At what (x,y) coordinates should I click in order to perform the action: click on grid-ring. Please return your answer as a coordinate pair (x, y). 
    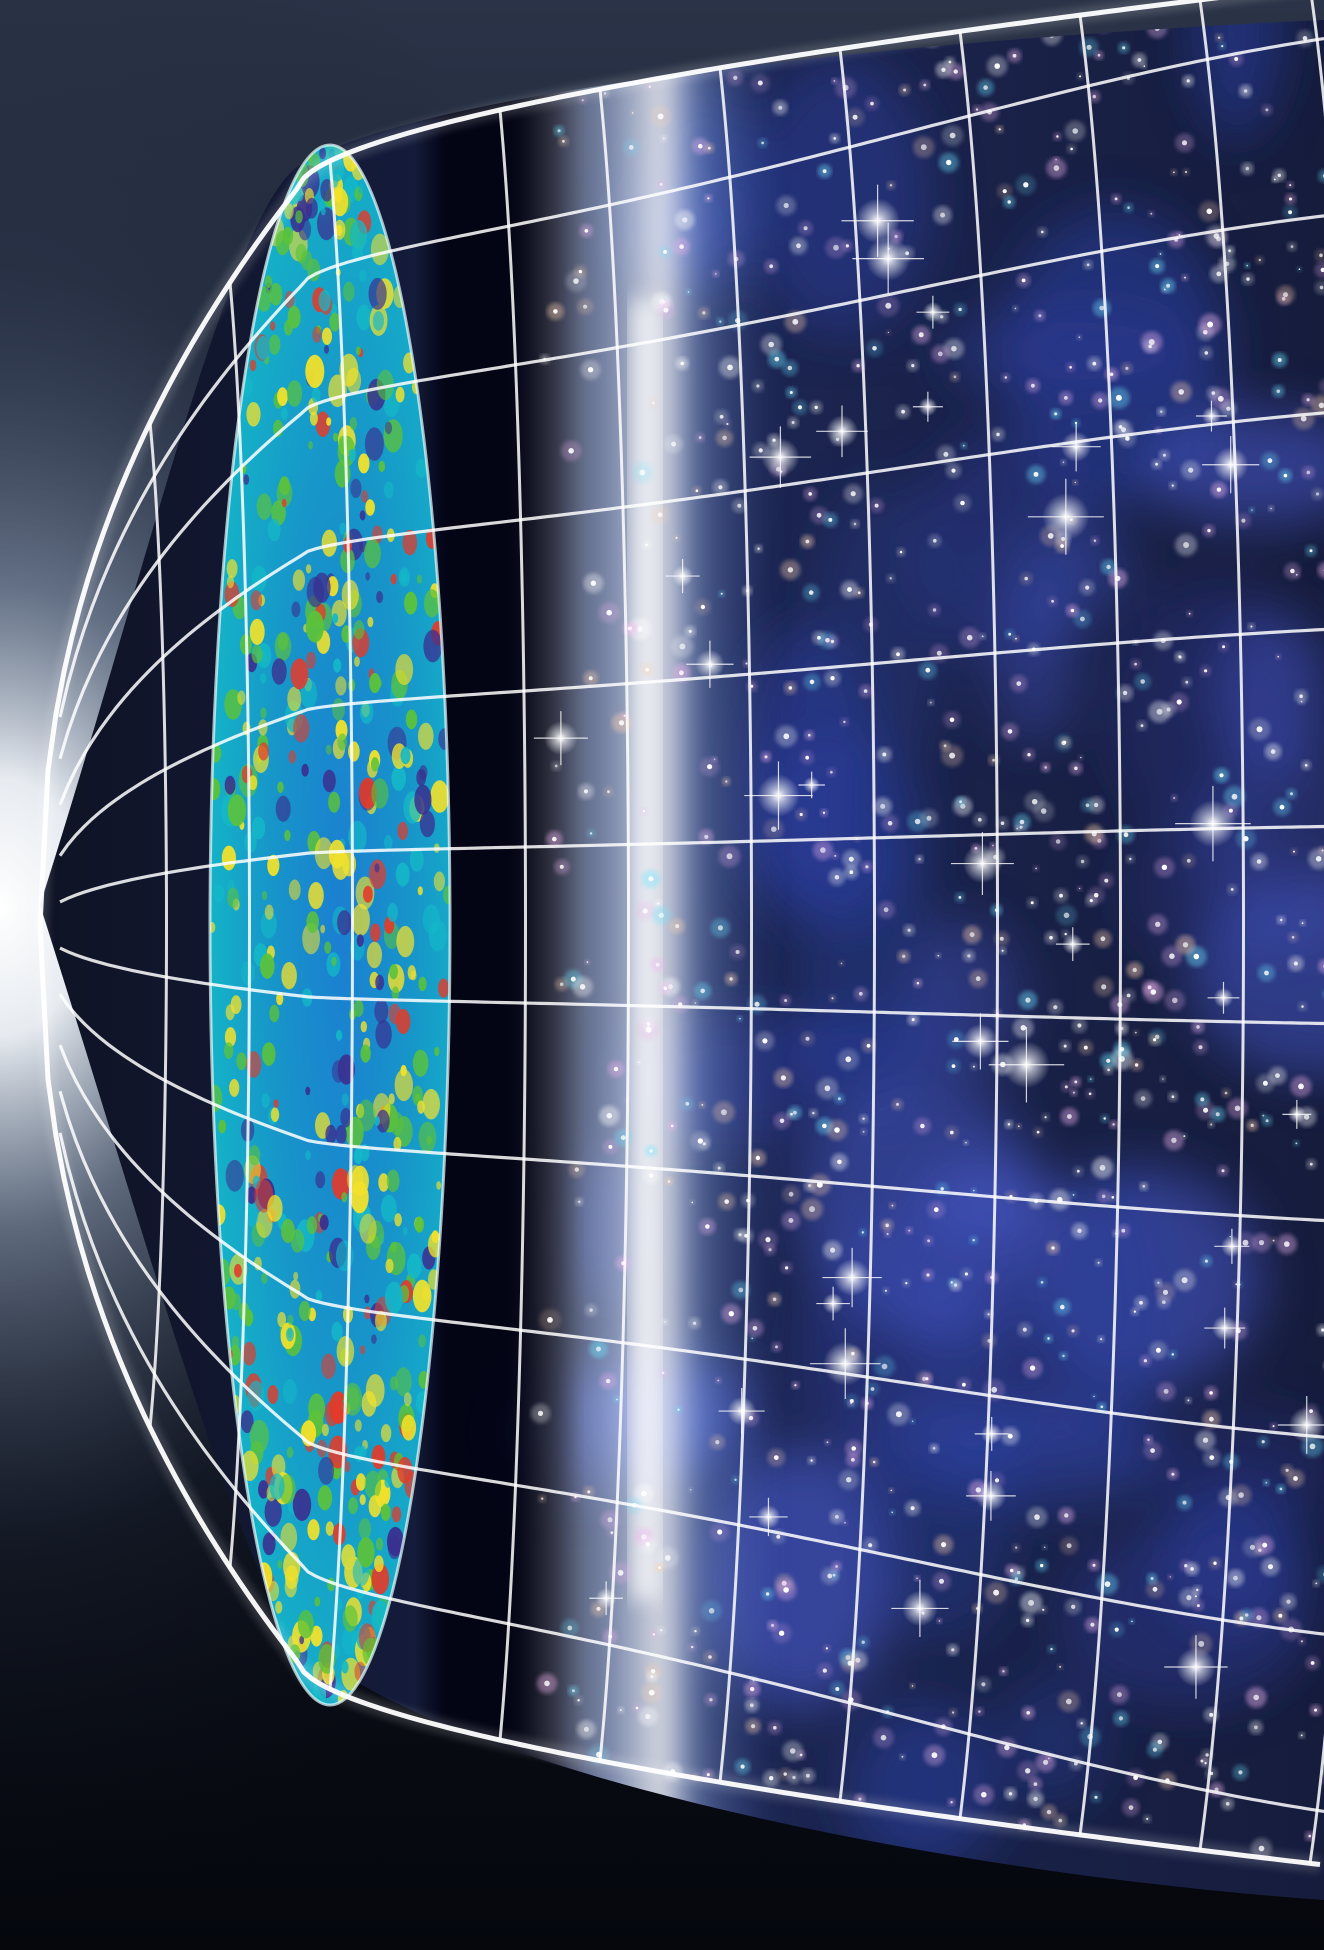
    Looking at the image, I should click on (978, 925).